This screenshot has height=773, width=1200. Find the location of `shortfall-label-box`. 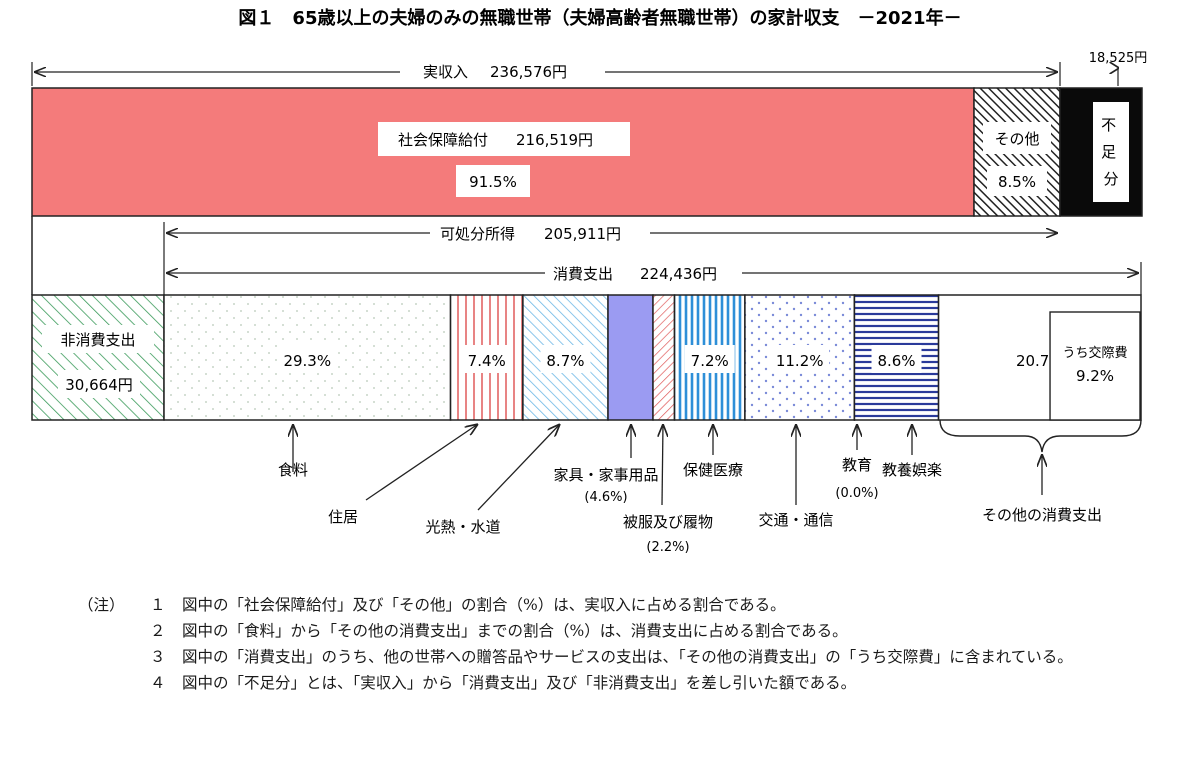

shortfall-label-box is located at coordinates (1111, 152).